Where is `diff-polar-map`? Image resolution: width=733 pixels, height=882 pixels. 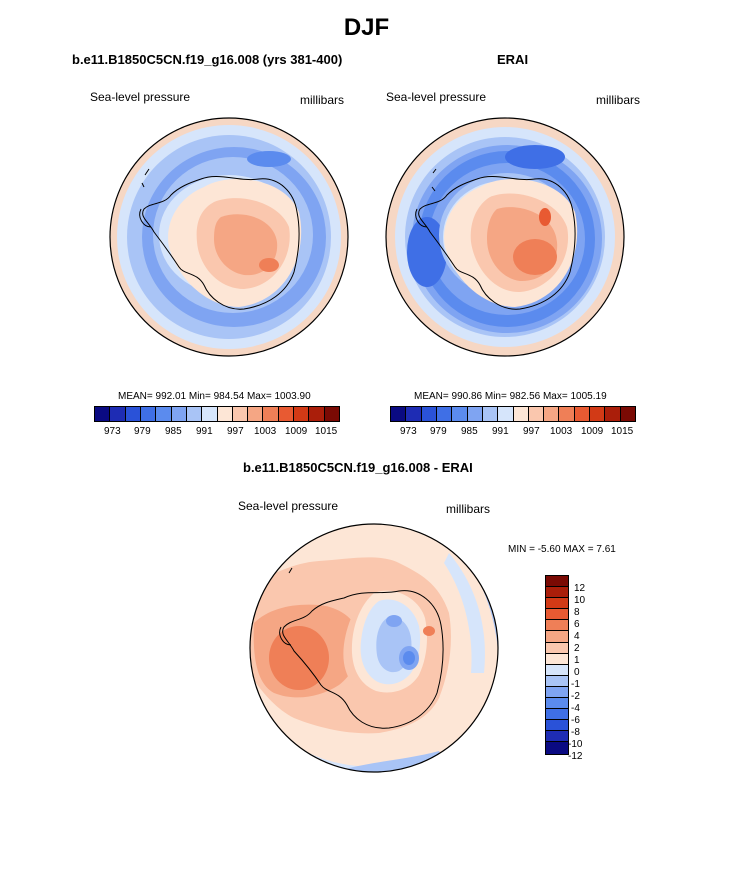
diff-polar-map is located at coordinates (374, 648).